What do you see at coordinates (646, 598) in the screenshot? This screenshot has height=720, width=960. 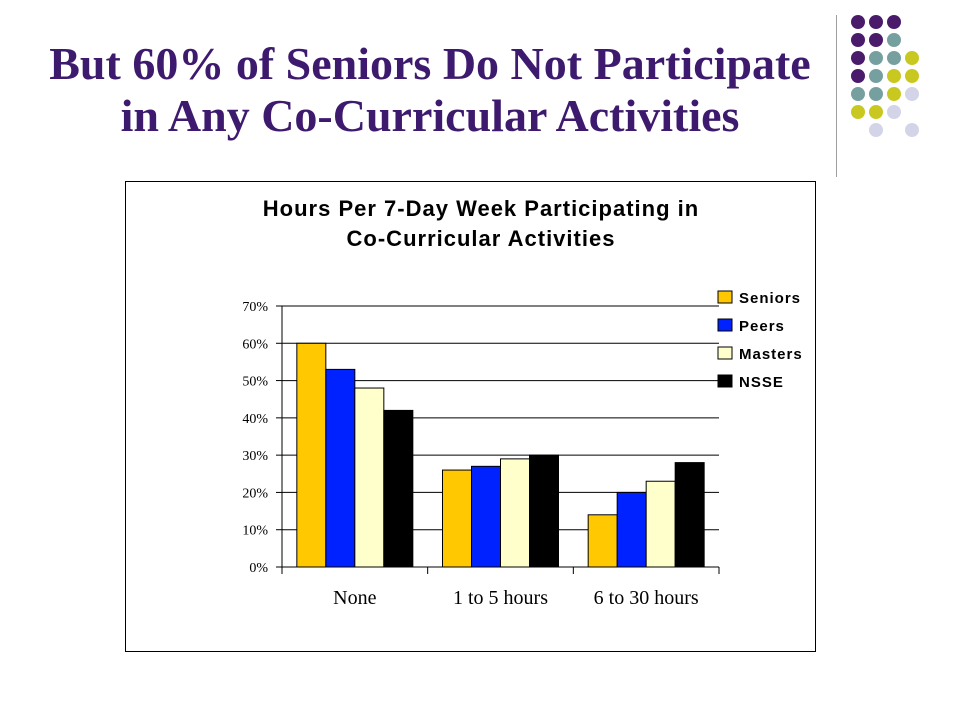 I see `x-tick-label: 6 to 30 hours` at bounding box center [646, 598].